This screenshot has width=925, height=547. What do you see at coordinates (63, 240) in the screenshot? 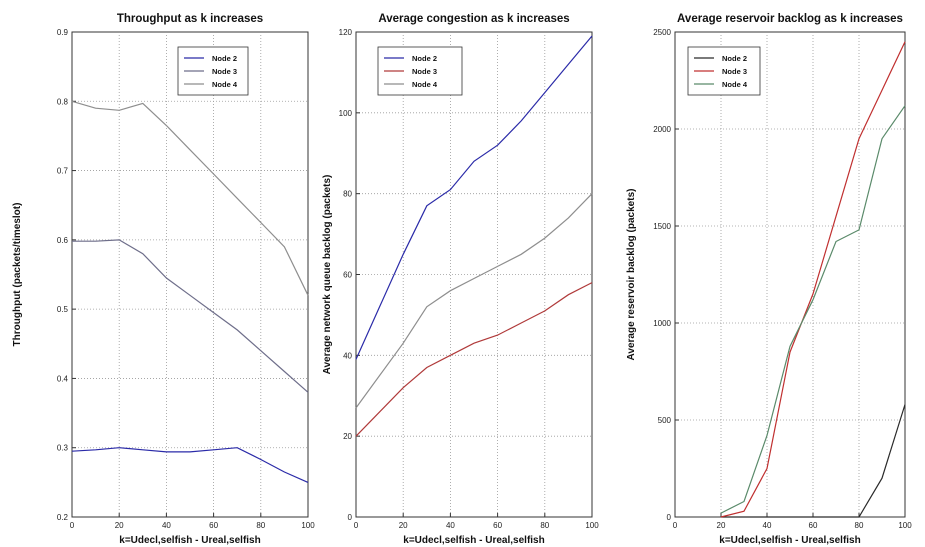
I see `y-tick-label: 0.6` at bounding box center [63, 240].